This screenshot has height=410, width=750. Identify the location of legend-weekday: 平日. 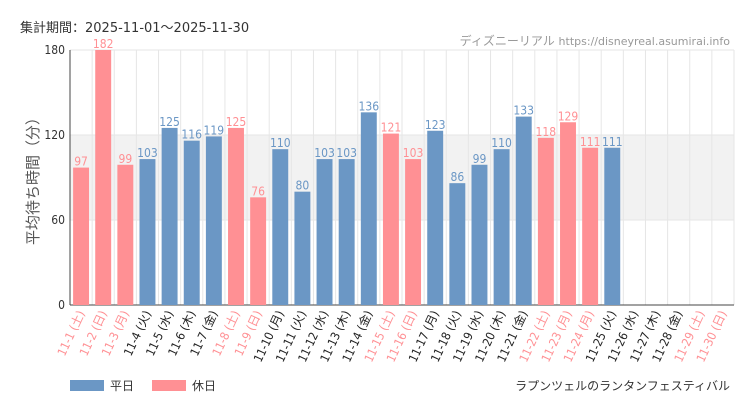
(102, 385).